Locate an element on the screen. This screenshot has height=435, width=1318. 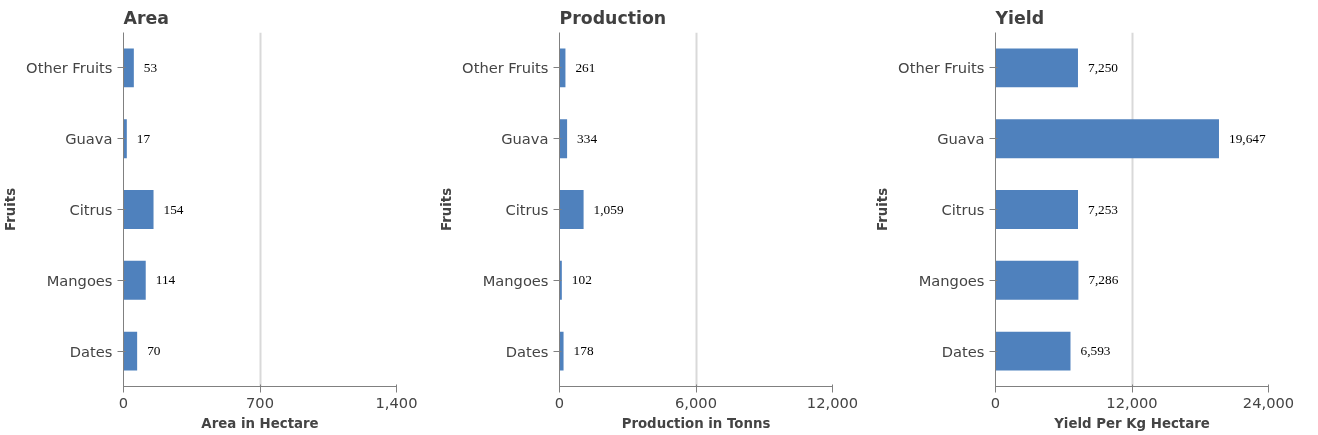
x-tick-label: 700 is located at coordinates (260, 402).